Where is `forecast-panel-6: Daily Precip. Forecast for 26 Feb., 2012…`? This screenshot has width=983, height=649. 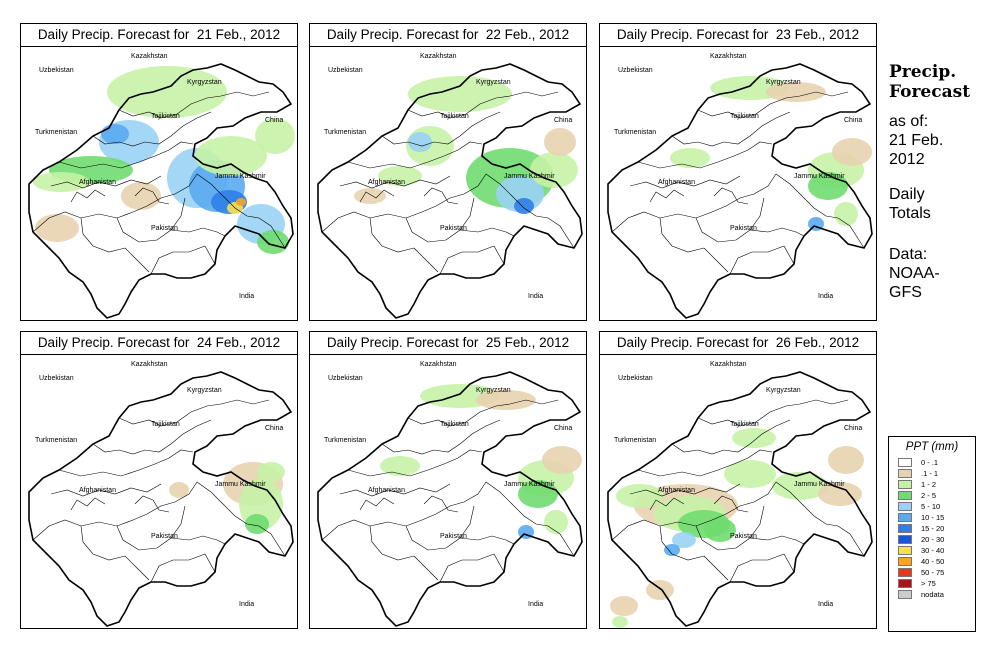 forecast-panel-6: Daily Precip. Forecast for 26 Feb., 2012… is located at coordinates (738, 480).